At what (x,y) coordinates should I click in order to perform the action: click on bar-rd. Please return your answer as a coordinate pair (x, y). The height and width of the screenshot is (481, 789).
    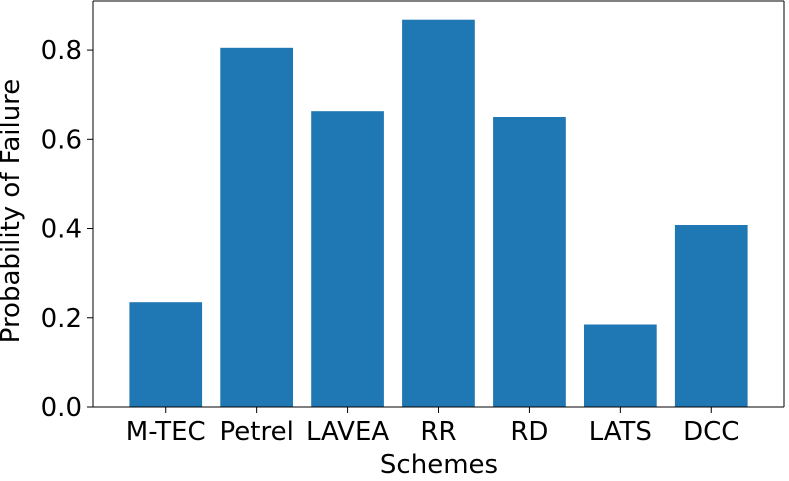
    Looking at the image, I should click on (529, 262).